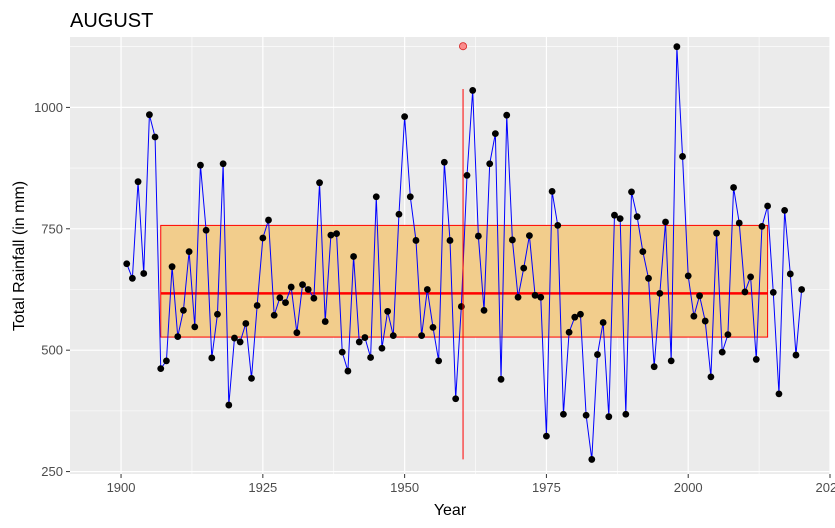 The height and width of the screenshot is (528, 835). Describe the element at coordinates (471, 484) in the screenshot. I see `x-axis: 1900 1925 1950 1975 2000 2025` at that location.